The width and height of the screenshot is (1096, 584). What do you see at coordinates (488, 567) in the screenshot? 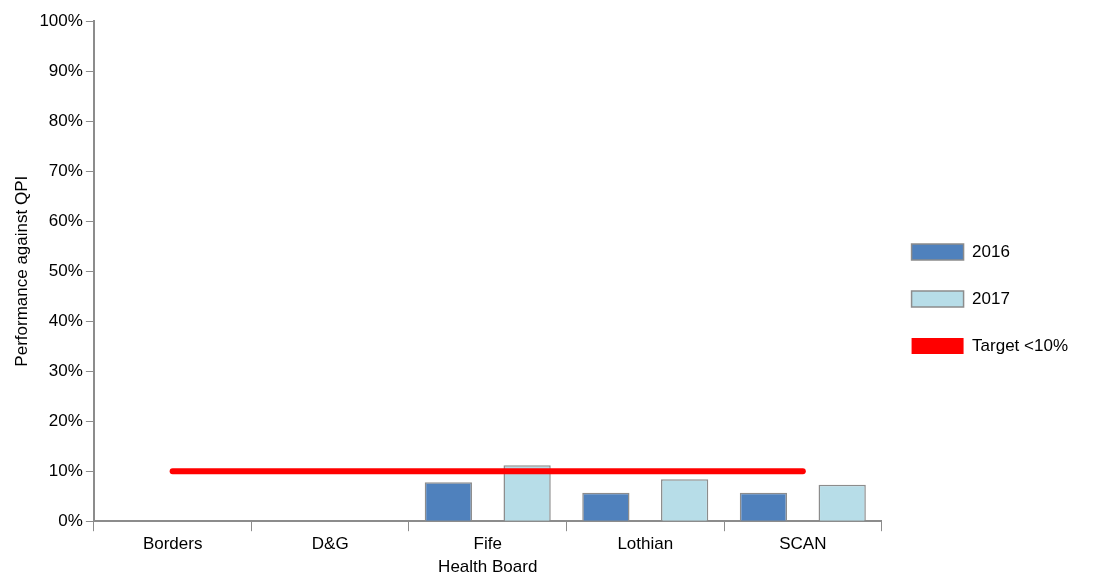
I see `x-axis-title: Health Board` at bounding box center [488, 567].